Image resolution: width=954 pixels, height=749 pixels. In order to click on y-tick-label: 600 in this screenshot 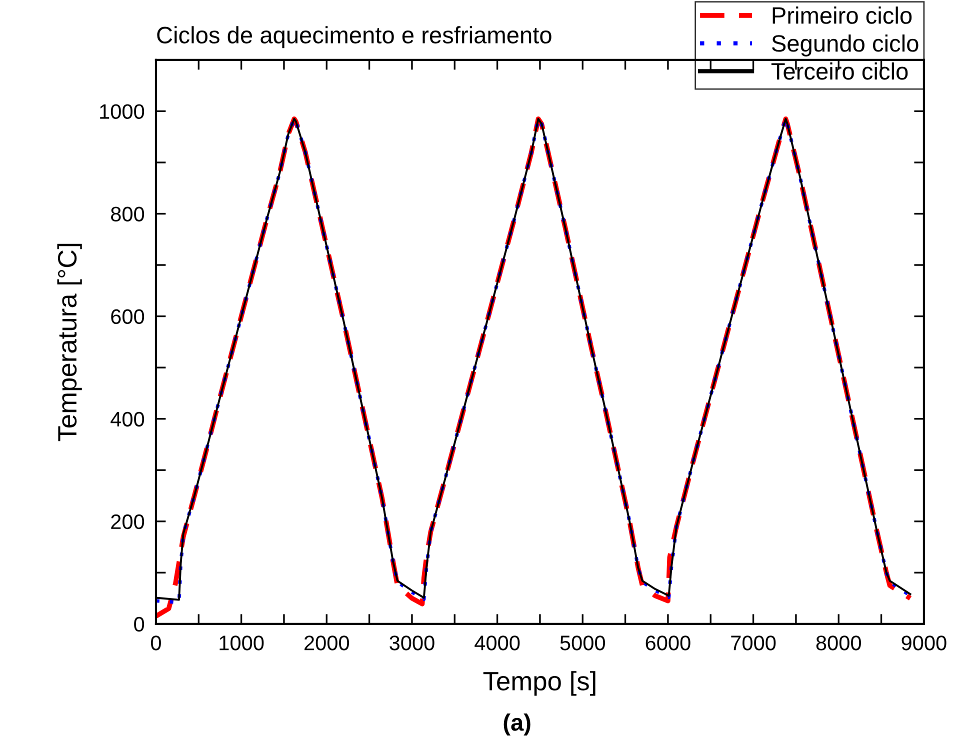, I will do `click(127, 316)`.